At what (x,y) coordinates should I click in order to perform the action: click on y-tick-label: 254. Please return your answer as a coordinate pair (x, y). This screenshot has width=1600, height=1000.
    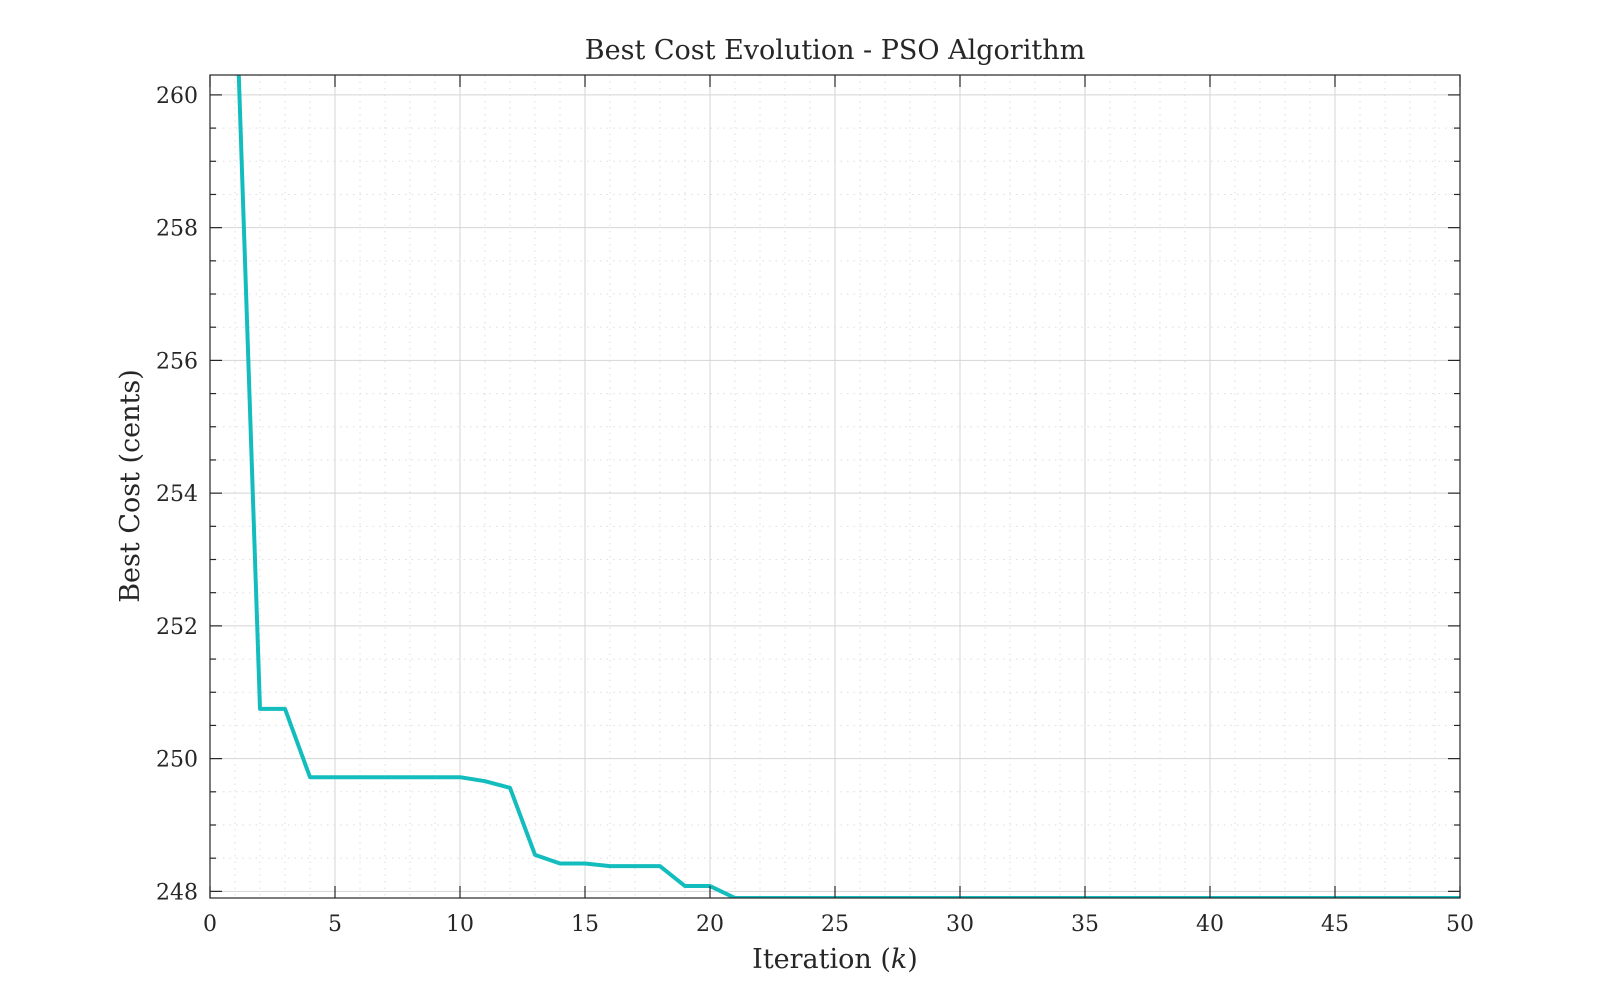
    Looking at the image, I should click on (177, 494).